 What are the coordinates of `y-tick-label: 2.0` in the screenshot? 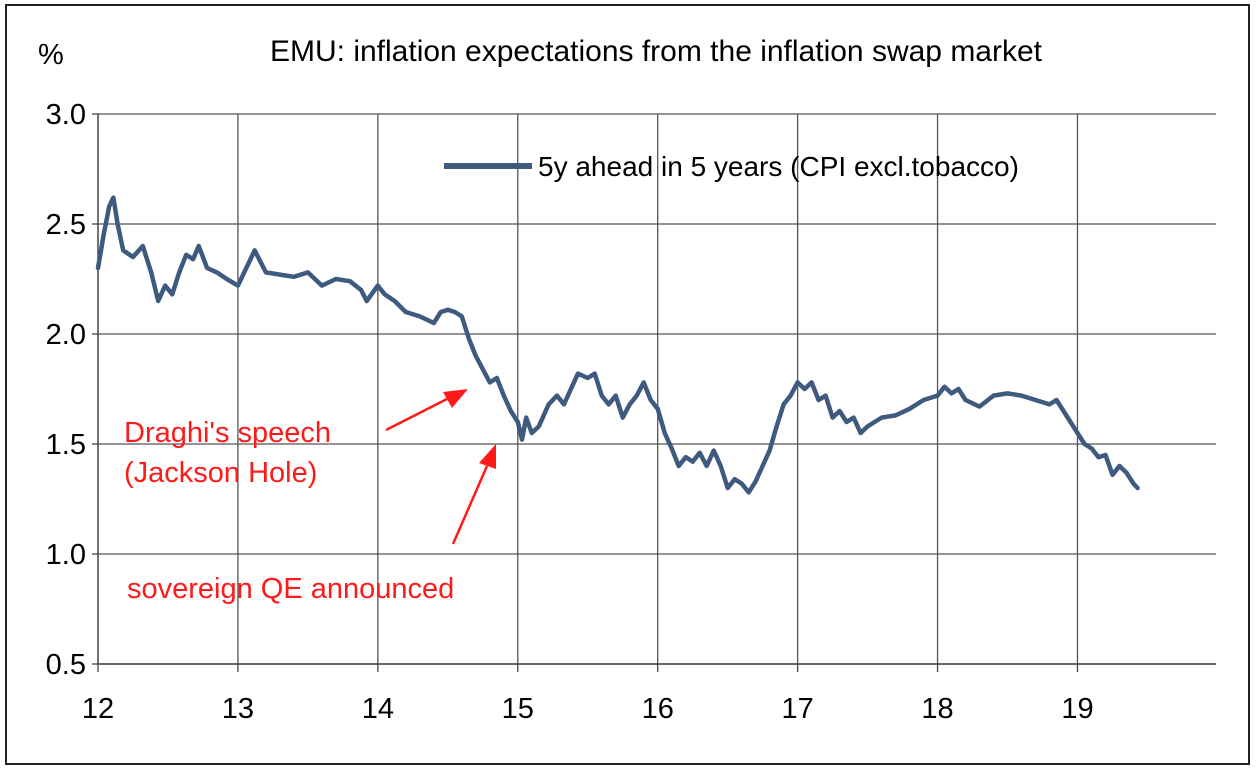 It's located at (66, 335).